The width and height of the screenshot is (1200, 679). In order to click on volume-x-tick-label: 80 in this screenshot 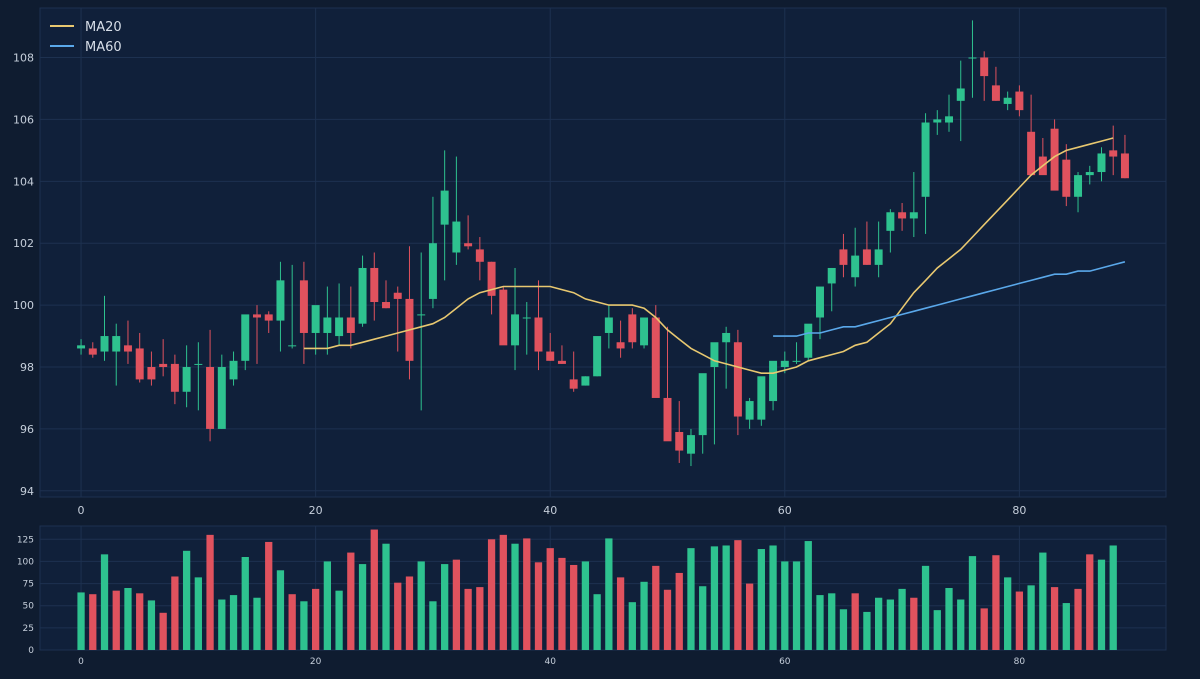, I will do `click(1020, 662)`.